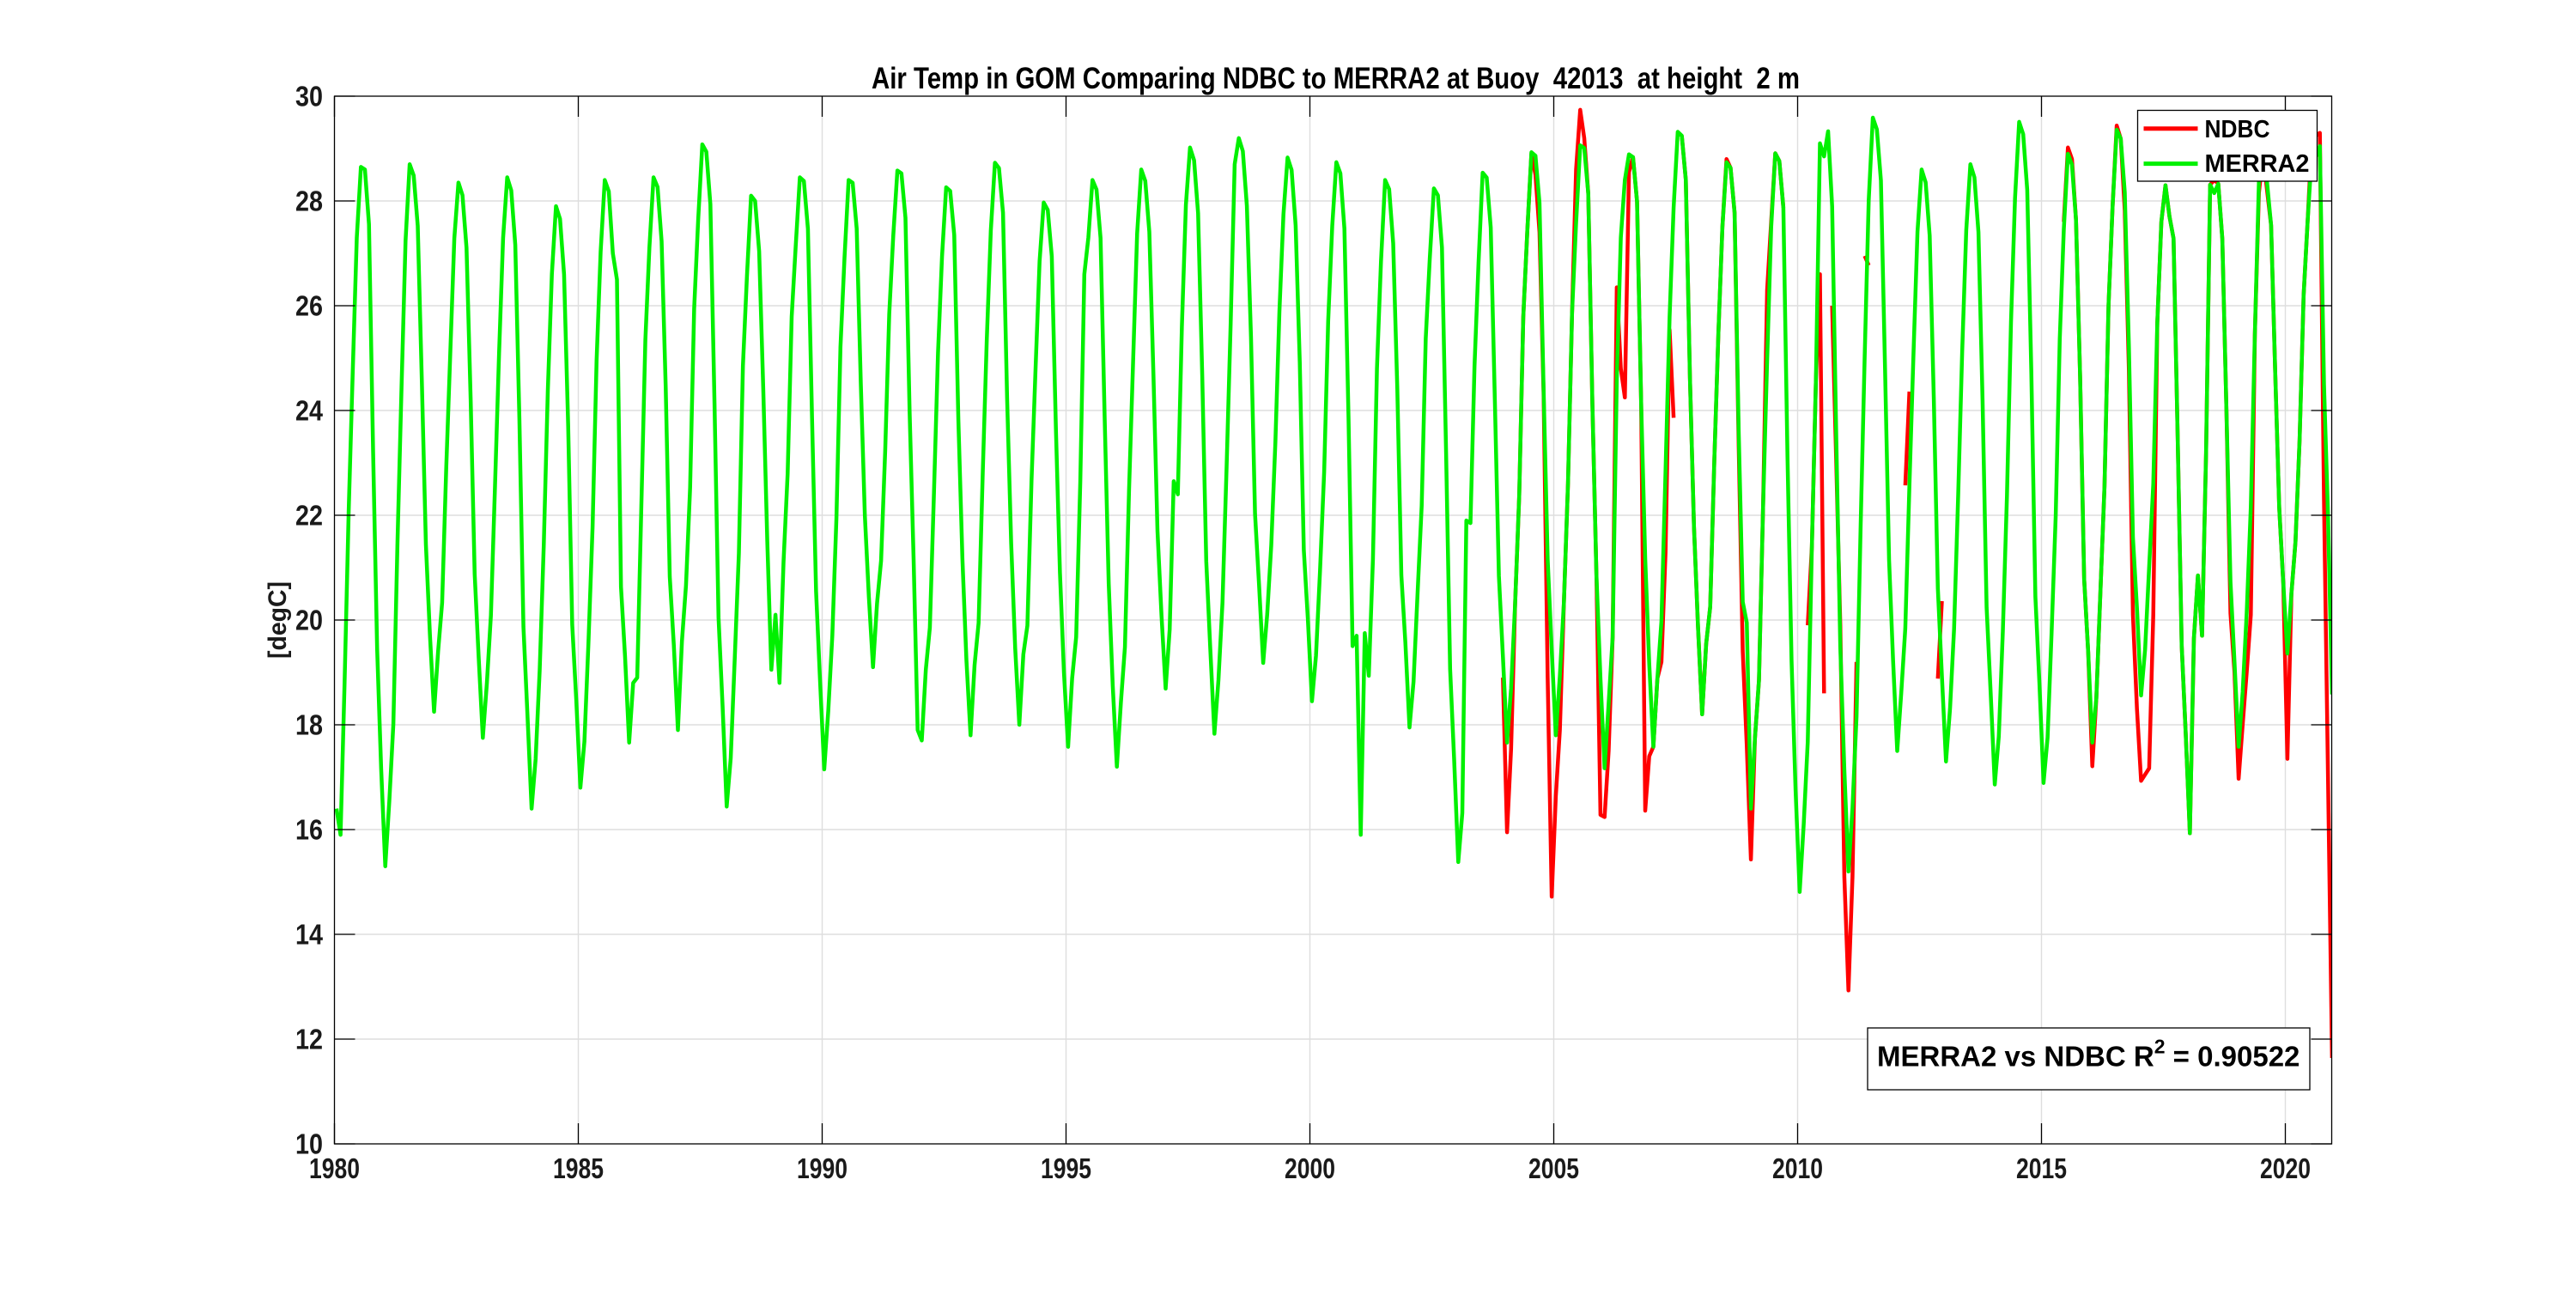  Describe the element at coordinates (2089, 1054) in the screenshot. I see `svg-text: MERRA2 vs NDBC R2 = 0.90522` at that location.